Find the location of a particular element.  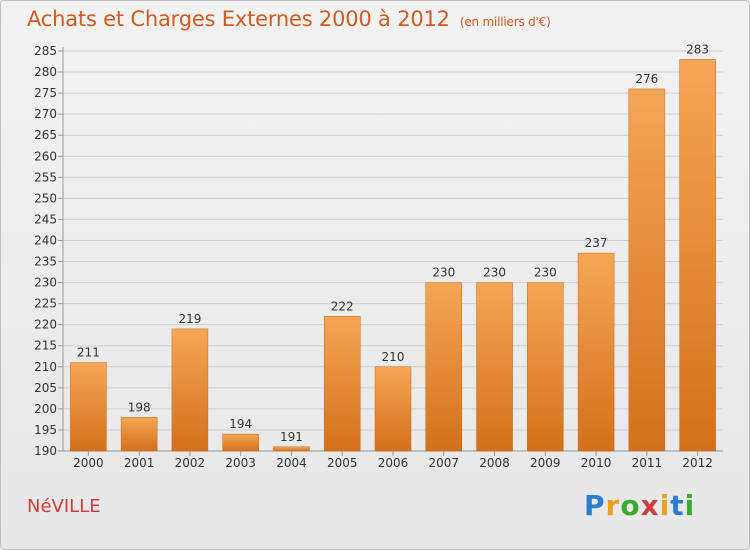

data-label-2012: 283 is located at coordinates (697, 49).